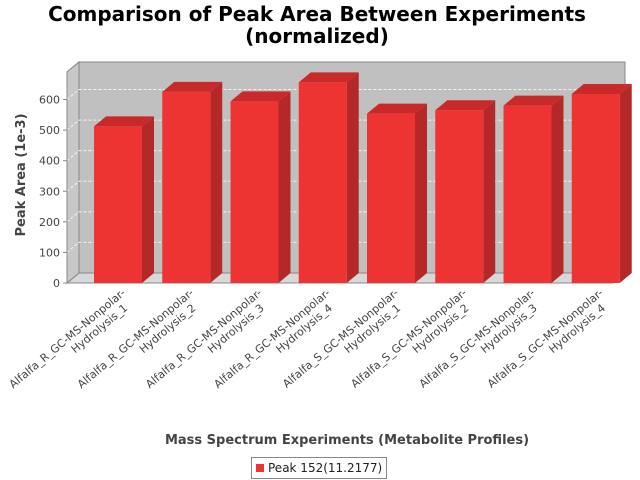 Image resolution: width=640 pixels, height=480 pixels. Describe the element at coordinates (53, 181) in the screenshot. I see `y-axis: 0 100 200 300 400 500 600` at that location.